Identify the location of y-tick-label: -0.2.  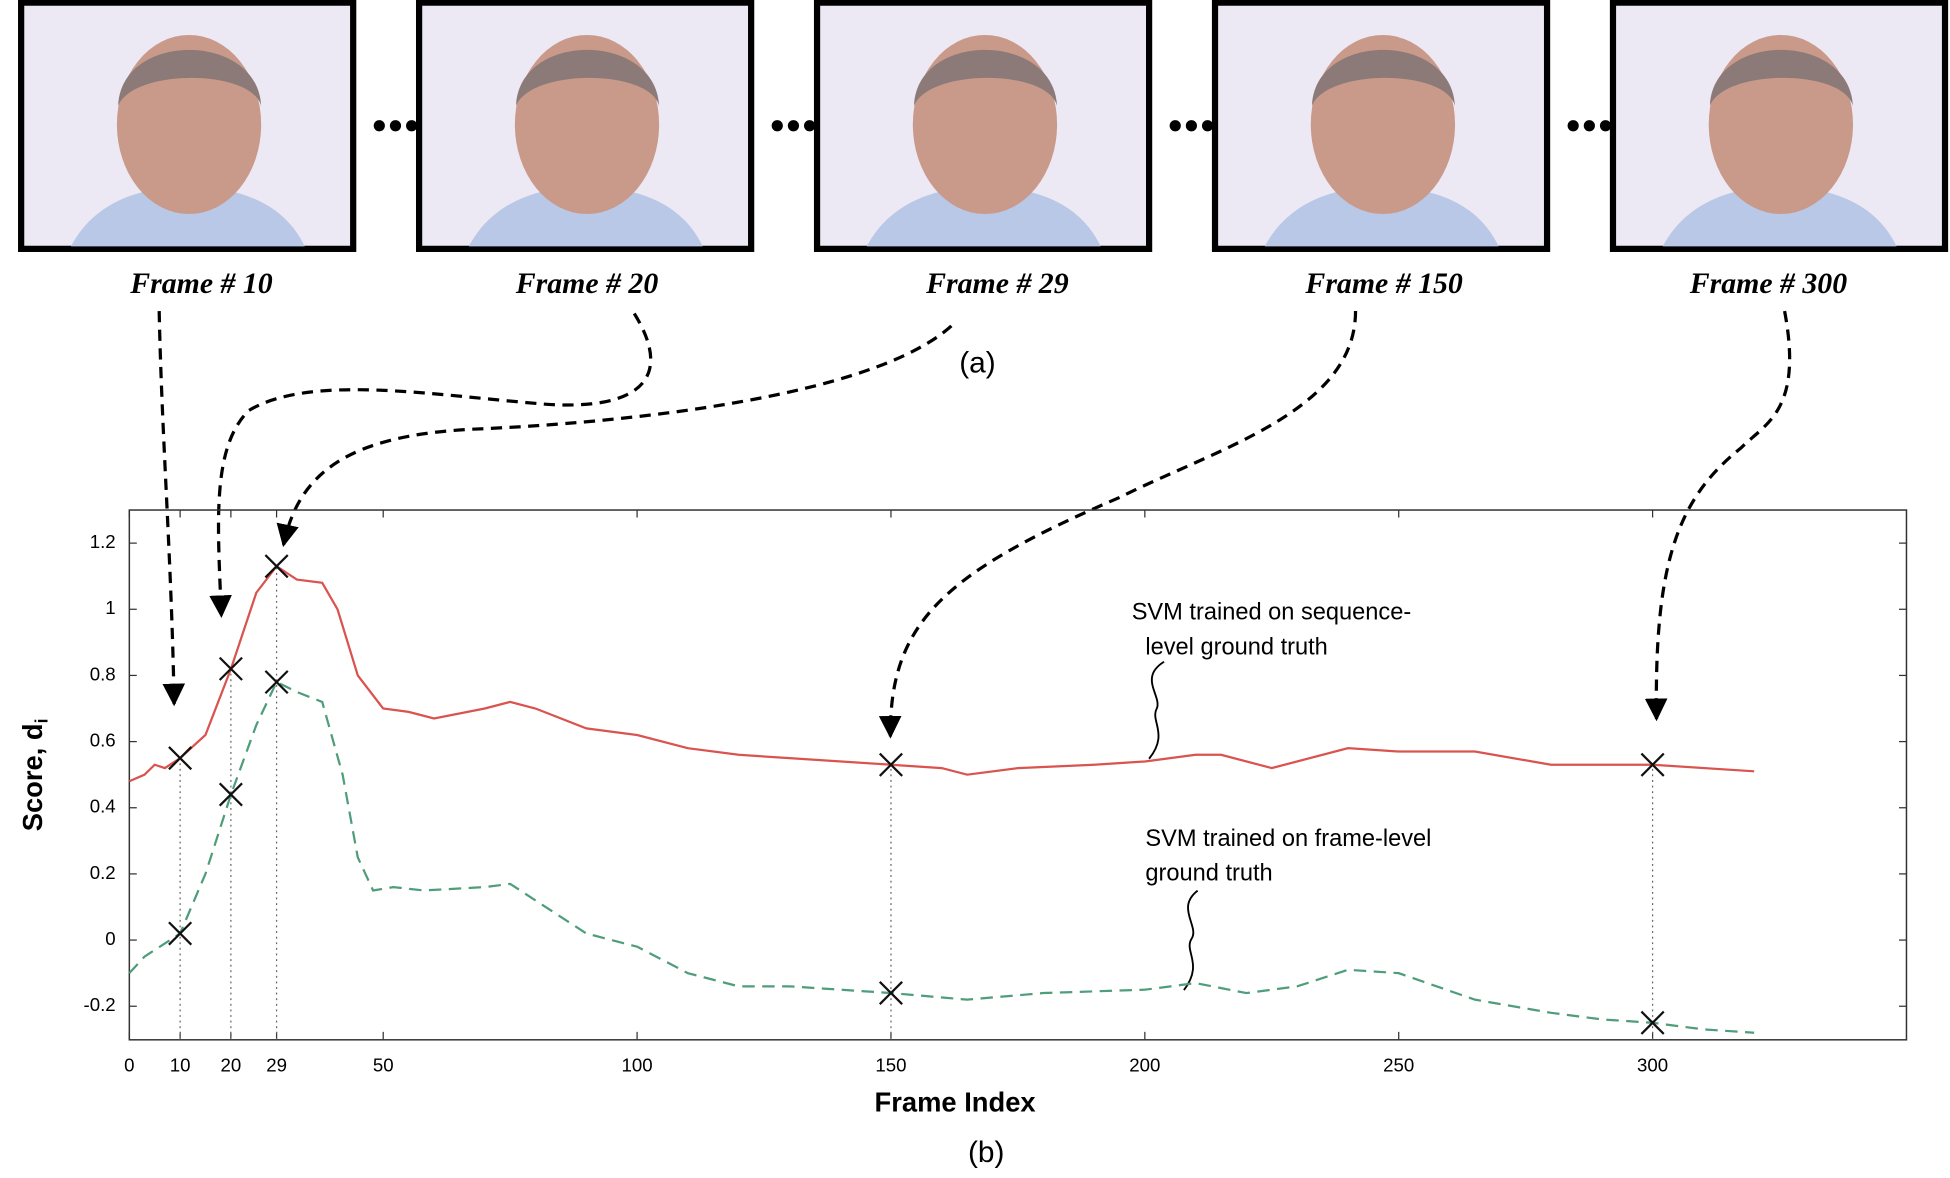
(100, 1004).